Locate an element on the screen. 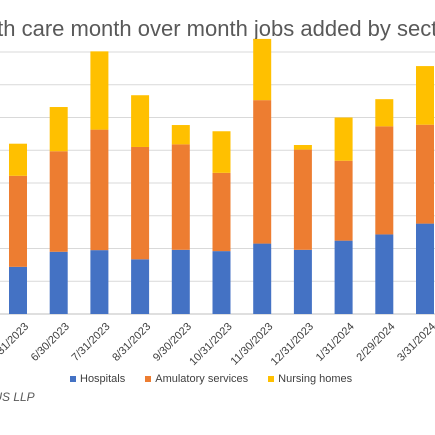 The height and width of the screenshot is (435, 435). bar-nursing-homes-2/29/2024 is located at coordinates (384, 113).